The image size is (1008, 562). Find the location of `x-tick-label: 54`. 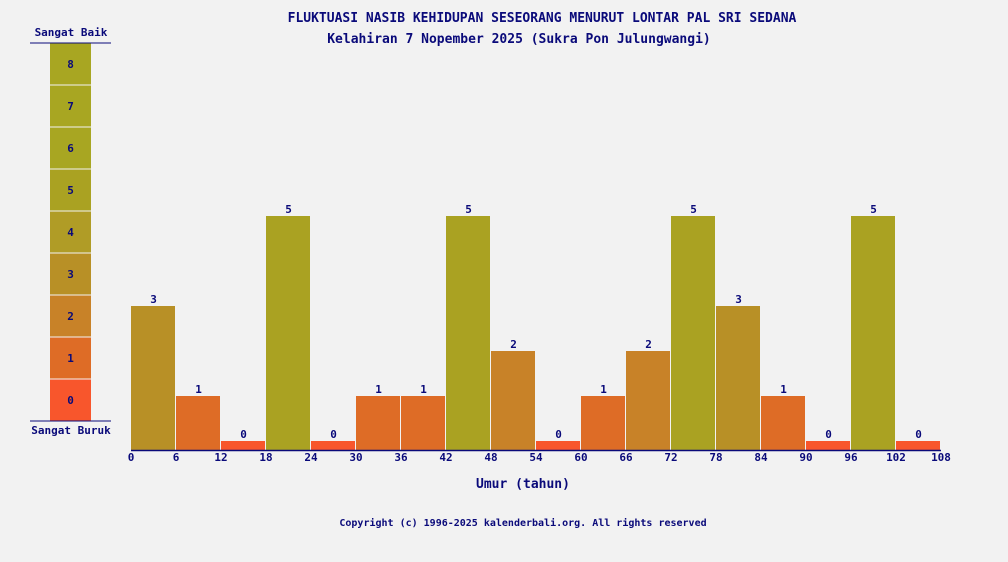

x-tick-label: 54 is located at coordinates (536, 457).